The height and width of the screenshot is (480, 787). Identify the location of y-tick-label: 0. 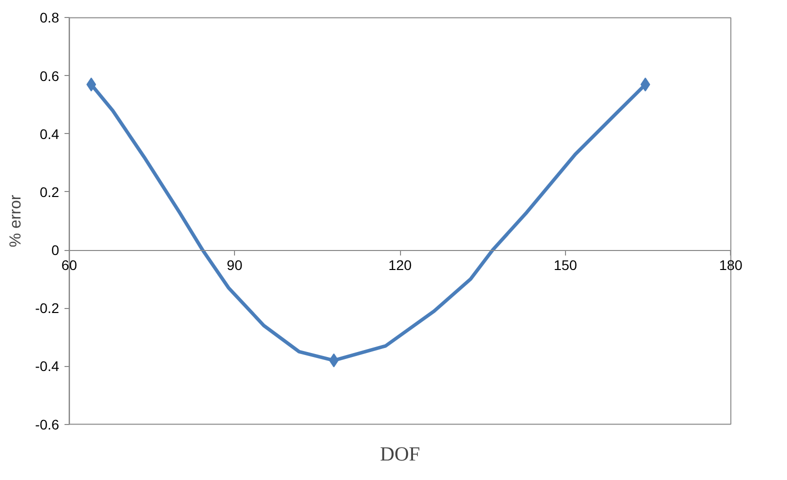
(55, 250).